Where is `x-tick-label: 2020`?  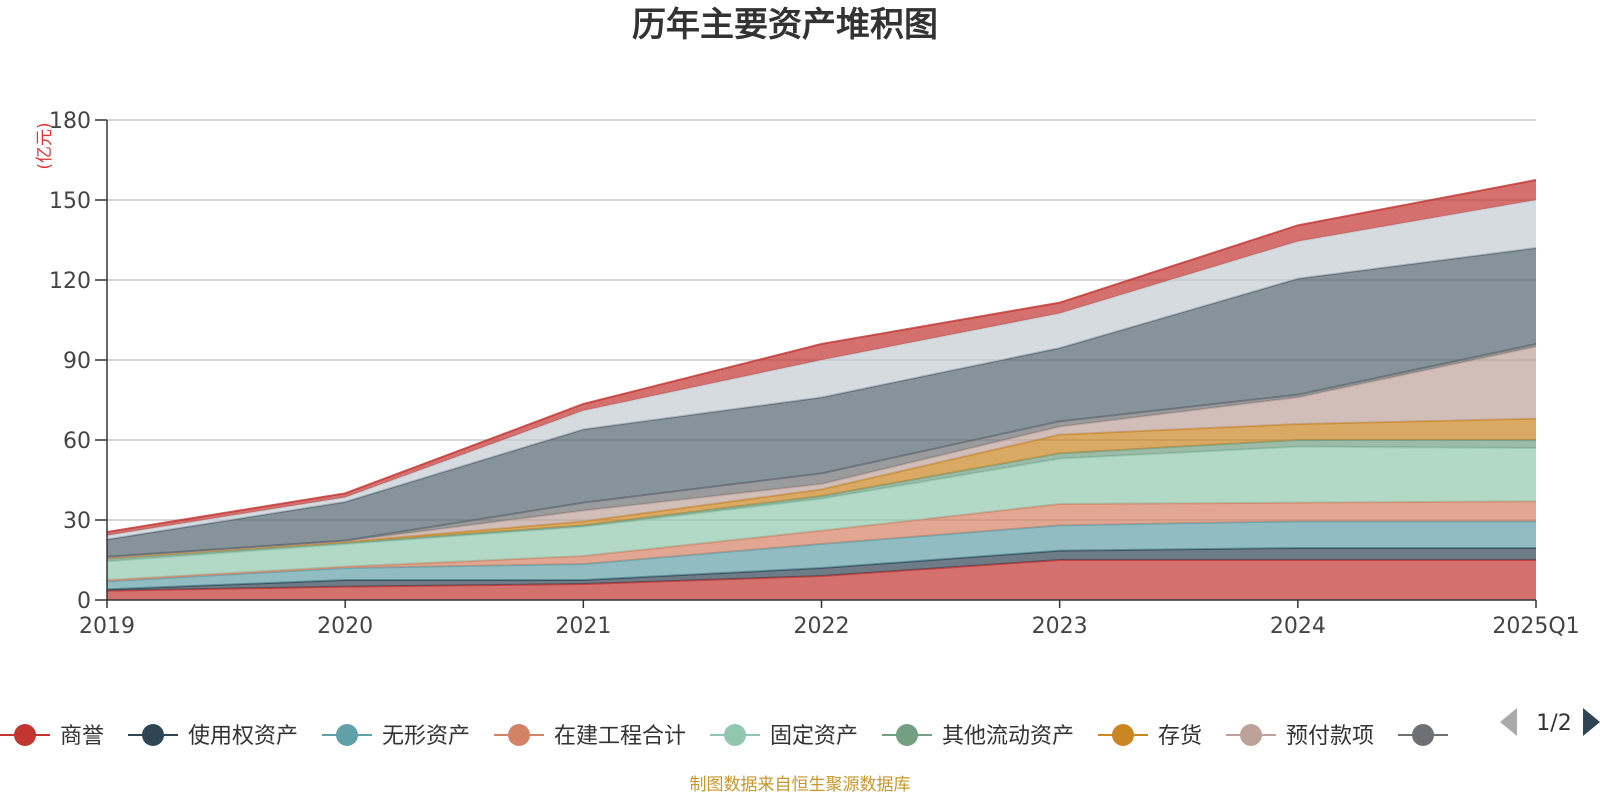 x-tick-label: 2020 is located at coordinates (345, 626).